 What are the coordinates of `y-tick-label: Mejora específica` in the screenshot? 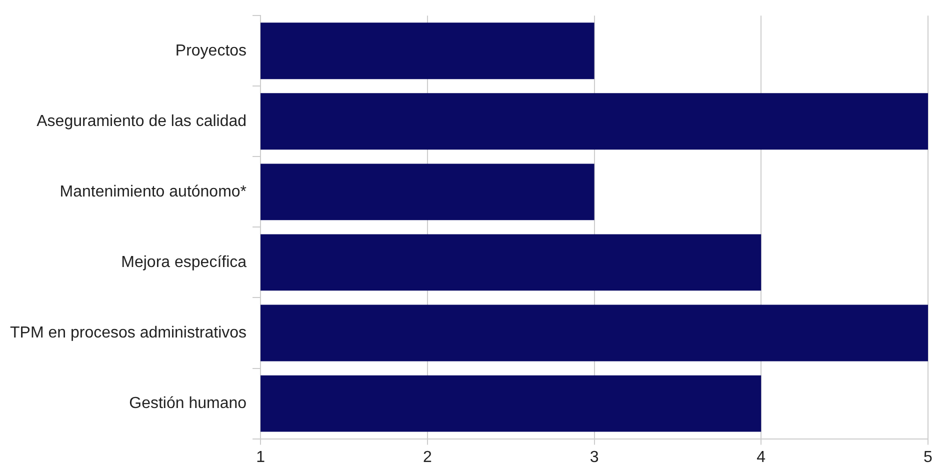 It's located at (184, 262).